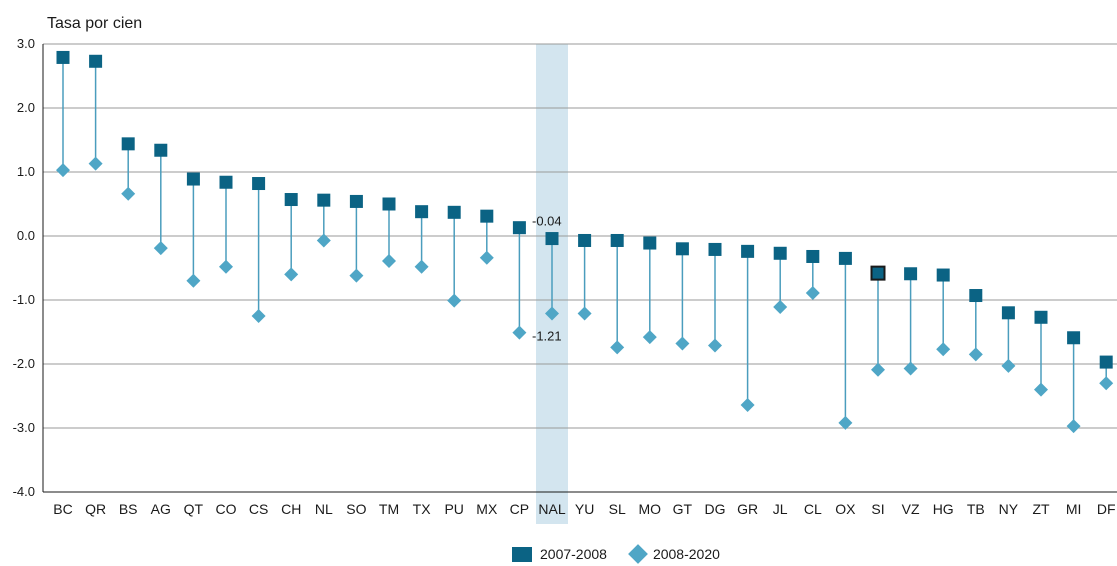 The image size is (1117, 566). I want to click on x-tick-label: YU, so click(584, 509).